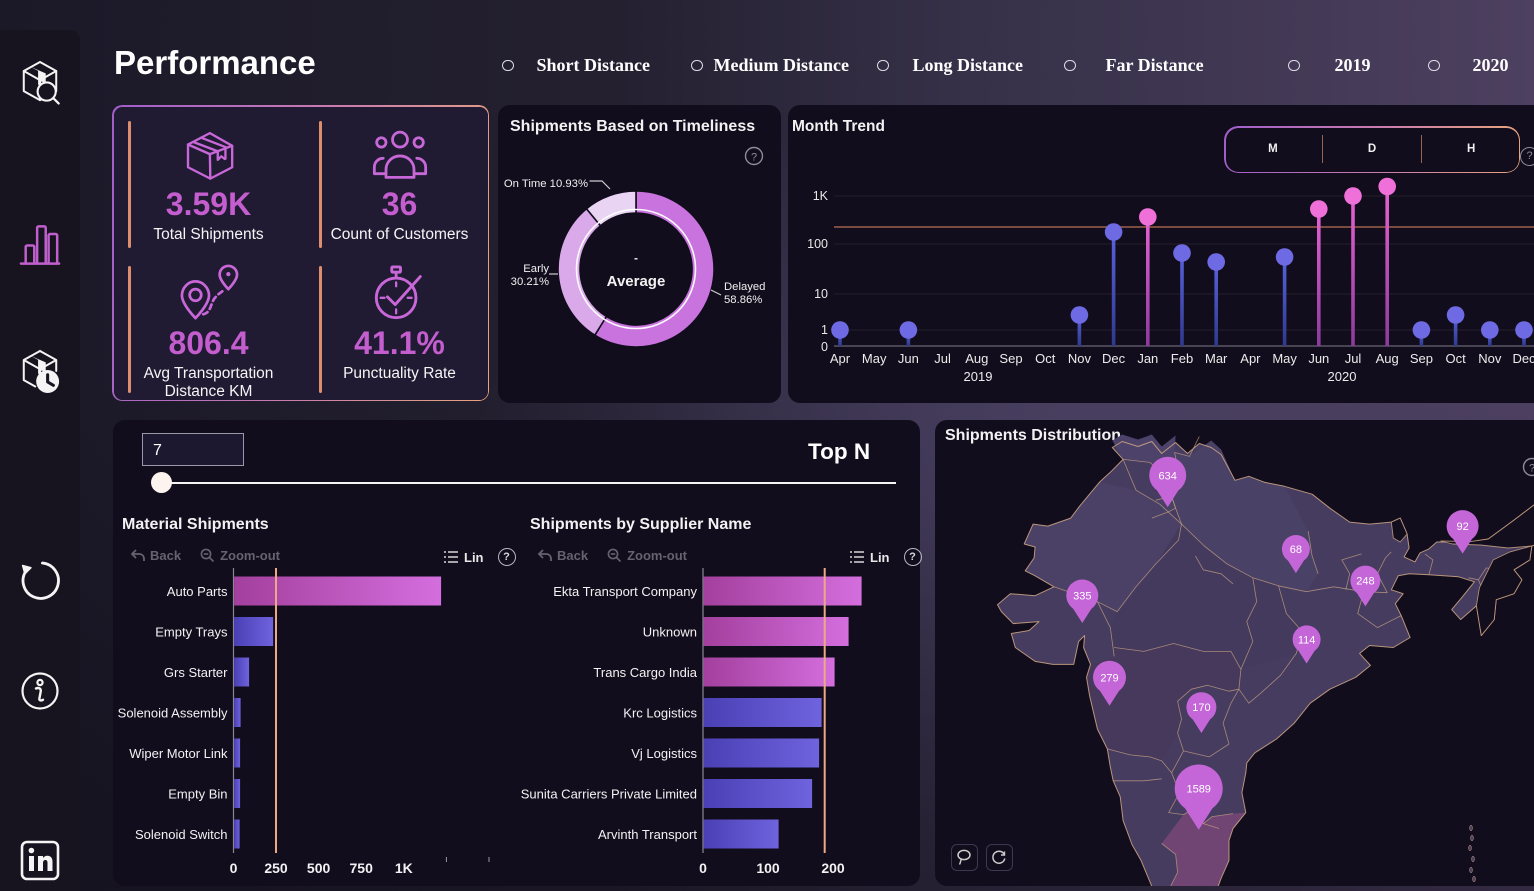 The width and height of the screenshot is (1534, 891). Describe the element at coordinates (664, 753) in the screenshot. I see `svg-text: Vj Logistics` at that location.